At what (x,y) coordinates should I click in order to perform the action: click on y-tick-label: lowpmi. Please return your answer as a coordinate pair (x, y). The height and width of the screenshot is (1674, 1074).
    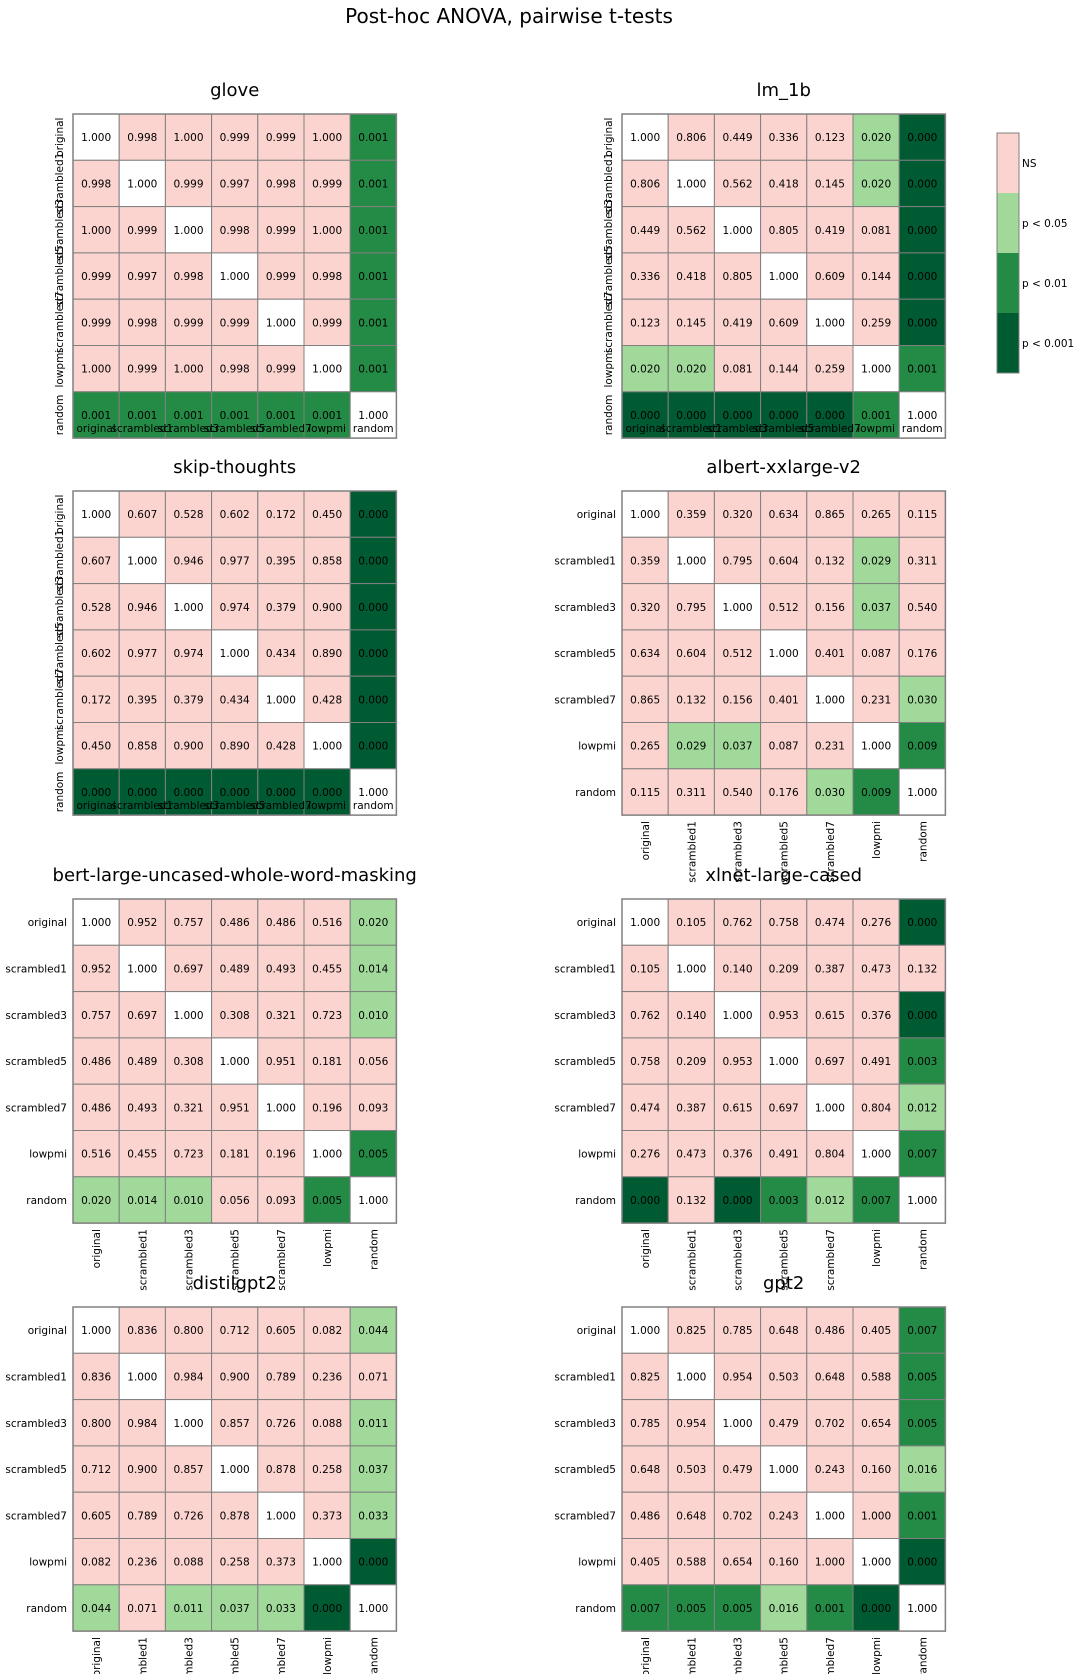
    Looking at the image, I should click on (597, 1563).